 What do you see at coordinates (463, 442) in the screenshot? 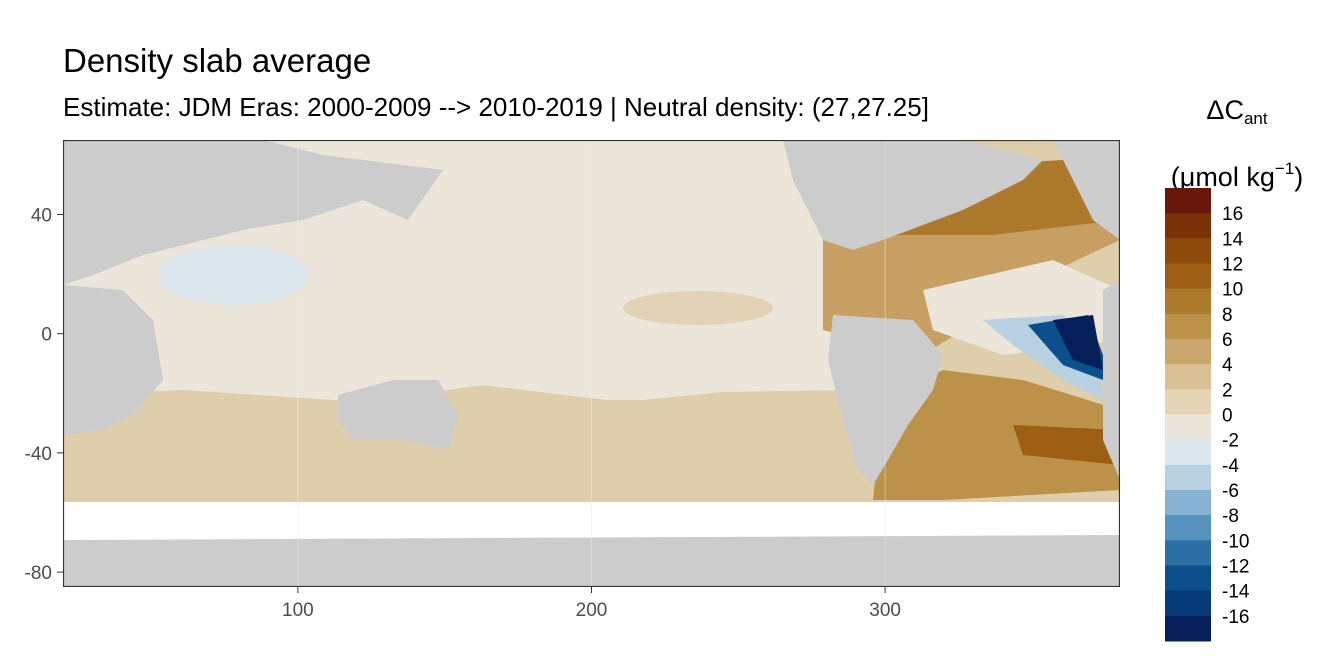
I see `southern-hemisphere-band` at bounding box center [463, 442].